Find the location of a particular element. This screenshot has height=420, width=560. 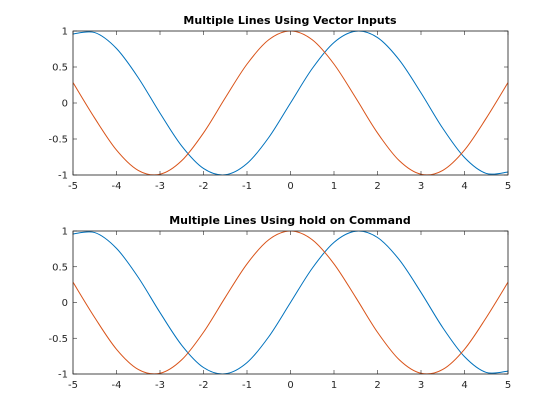

subplot-bottom-xtick-label: 0 is located at coordinates (290, 385).